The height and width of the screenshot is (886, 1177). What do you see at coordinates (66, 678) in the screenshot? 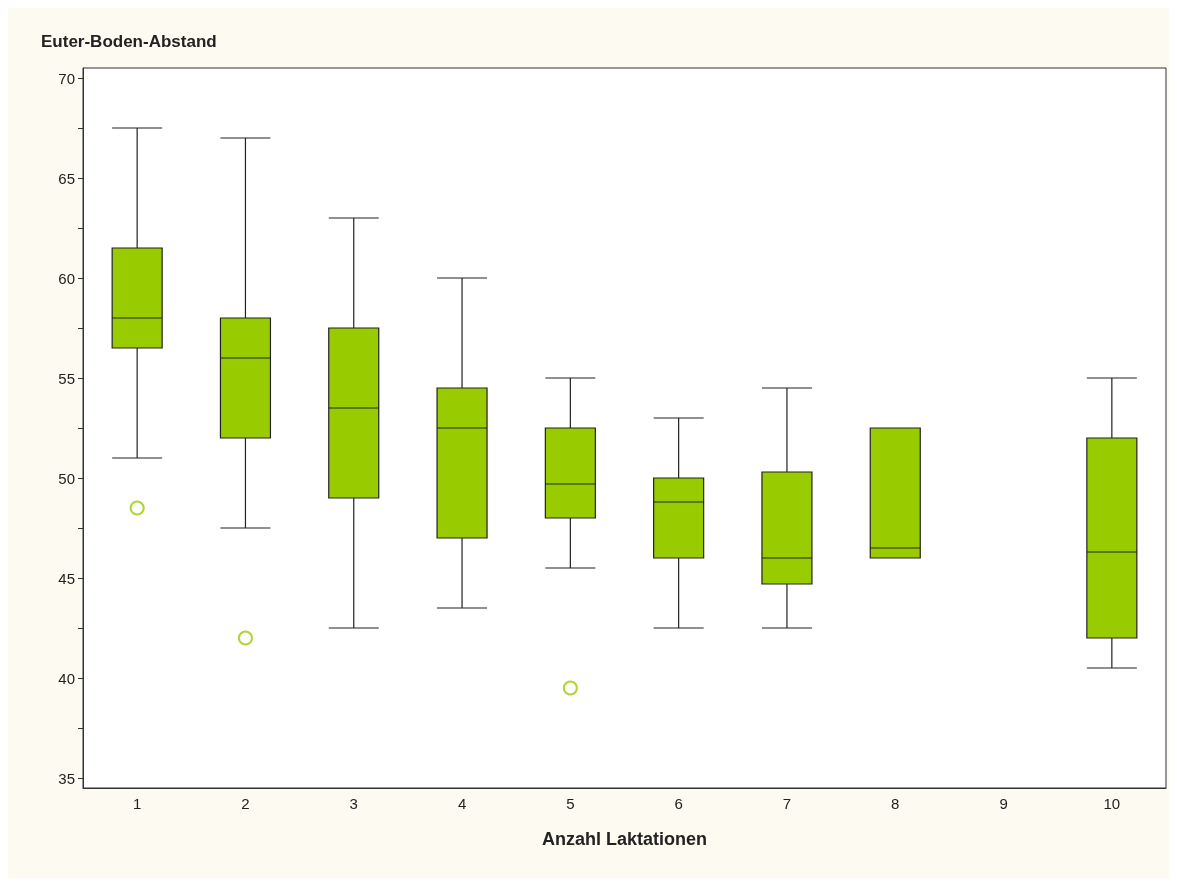
I see `y-tick-label: 40` at bounding box center [66, 678].